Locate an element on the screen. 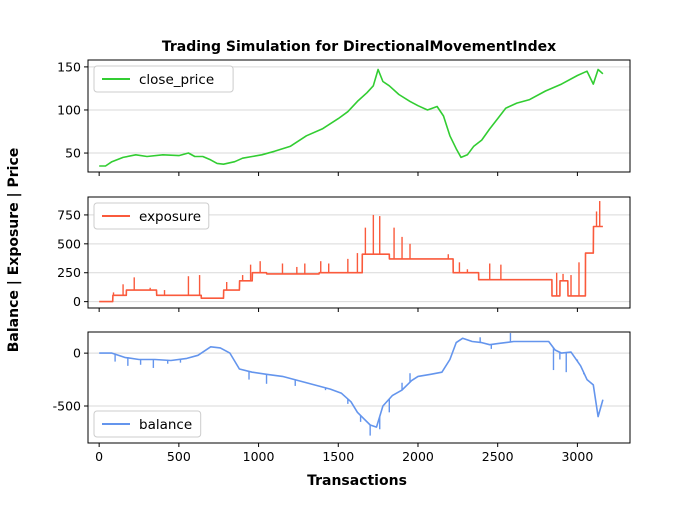 This screenshot has width=700, height=505. x-tick-label: 1000 is located at coordinates (259, 456).